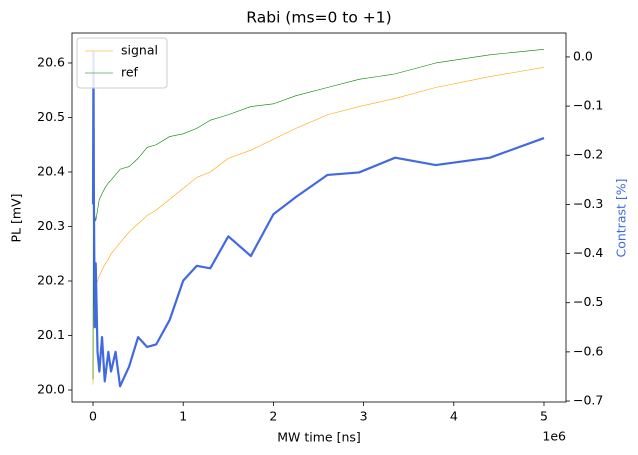 The width and height of the screenshot is (638, 455). What do you see at coordinates (588, 154) in the screenshot?
I see `y2-tick-label: −0.2` at bounding box center [588, 154].